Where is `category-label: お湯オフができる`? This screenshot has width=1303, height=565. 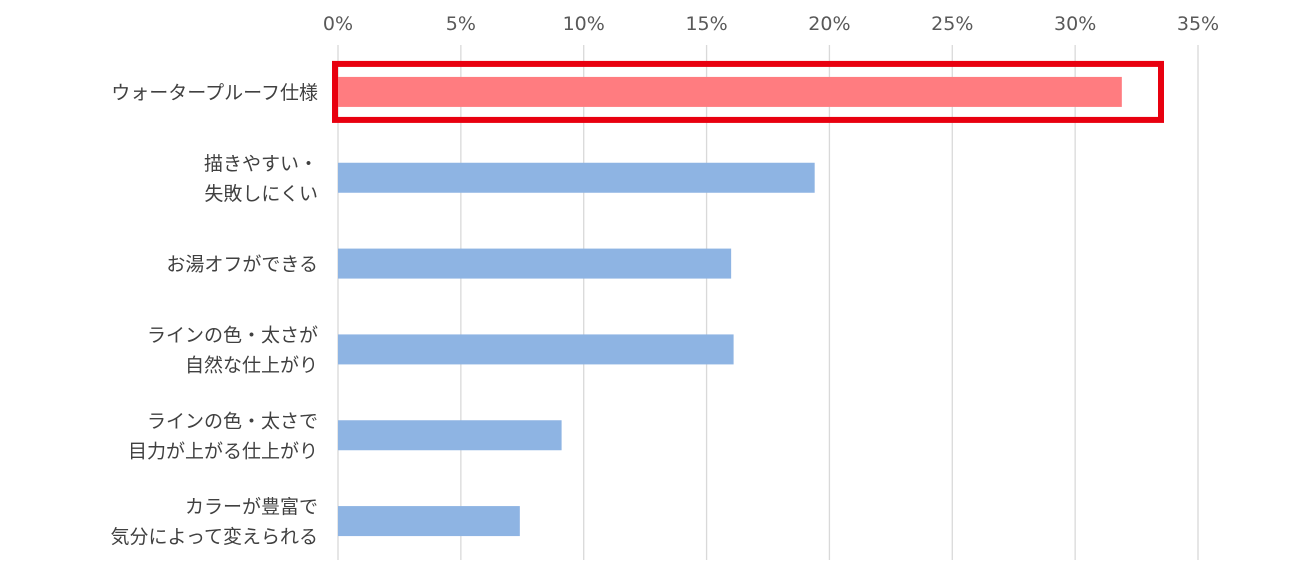 category-label: お湯オフができる is located at coordinates (242, 265).